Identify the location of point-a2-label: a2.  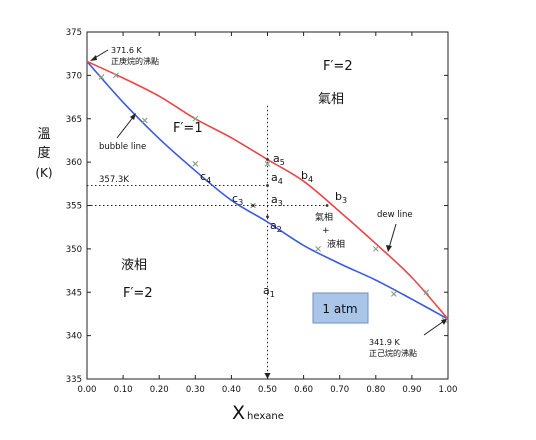
(276, 226).